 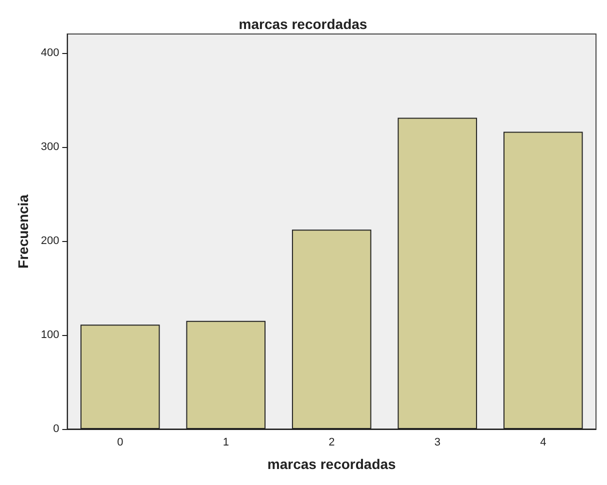 What do you see at coordinates (543, 442) in the screenshot?
I see `x-tick-label: 4` at bounding box center [543, 442].